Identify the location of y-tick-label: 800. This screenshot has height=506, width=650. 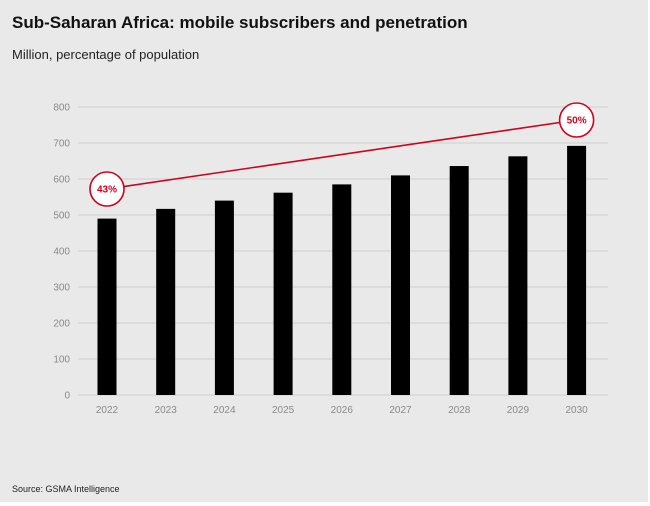
(61, 108).